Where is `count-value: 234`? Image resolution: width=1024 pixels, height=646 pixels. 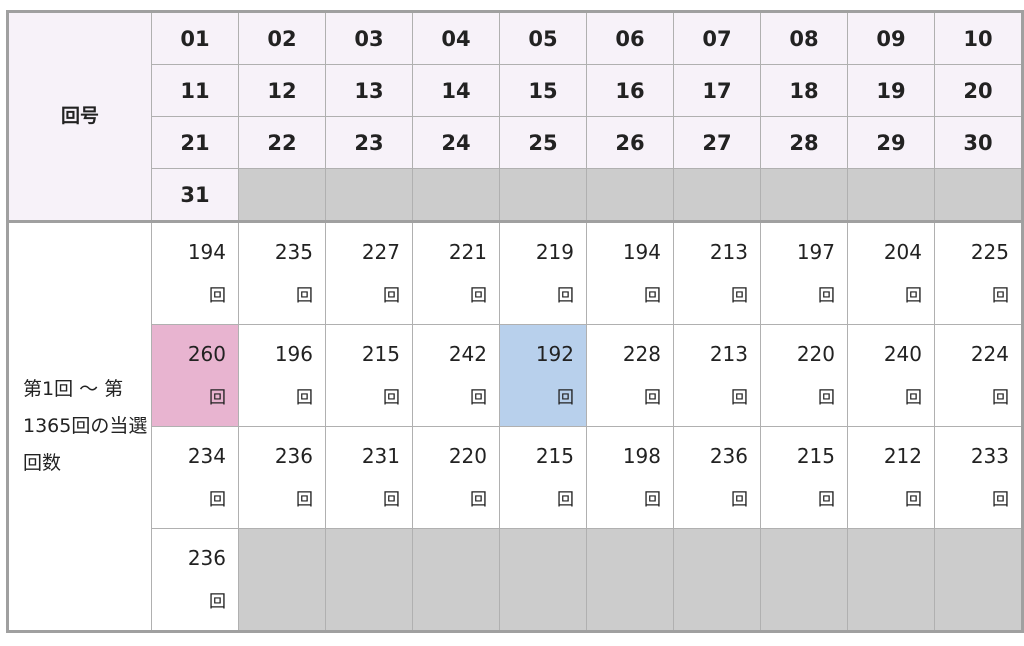 count-value: 234 is located at coordinates (206, 455).